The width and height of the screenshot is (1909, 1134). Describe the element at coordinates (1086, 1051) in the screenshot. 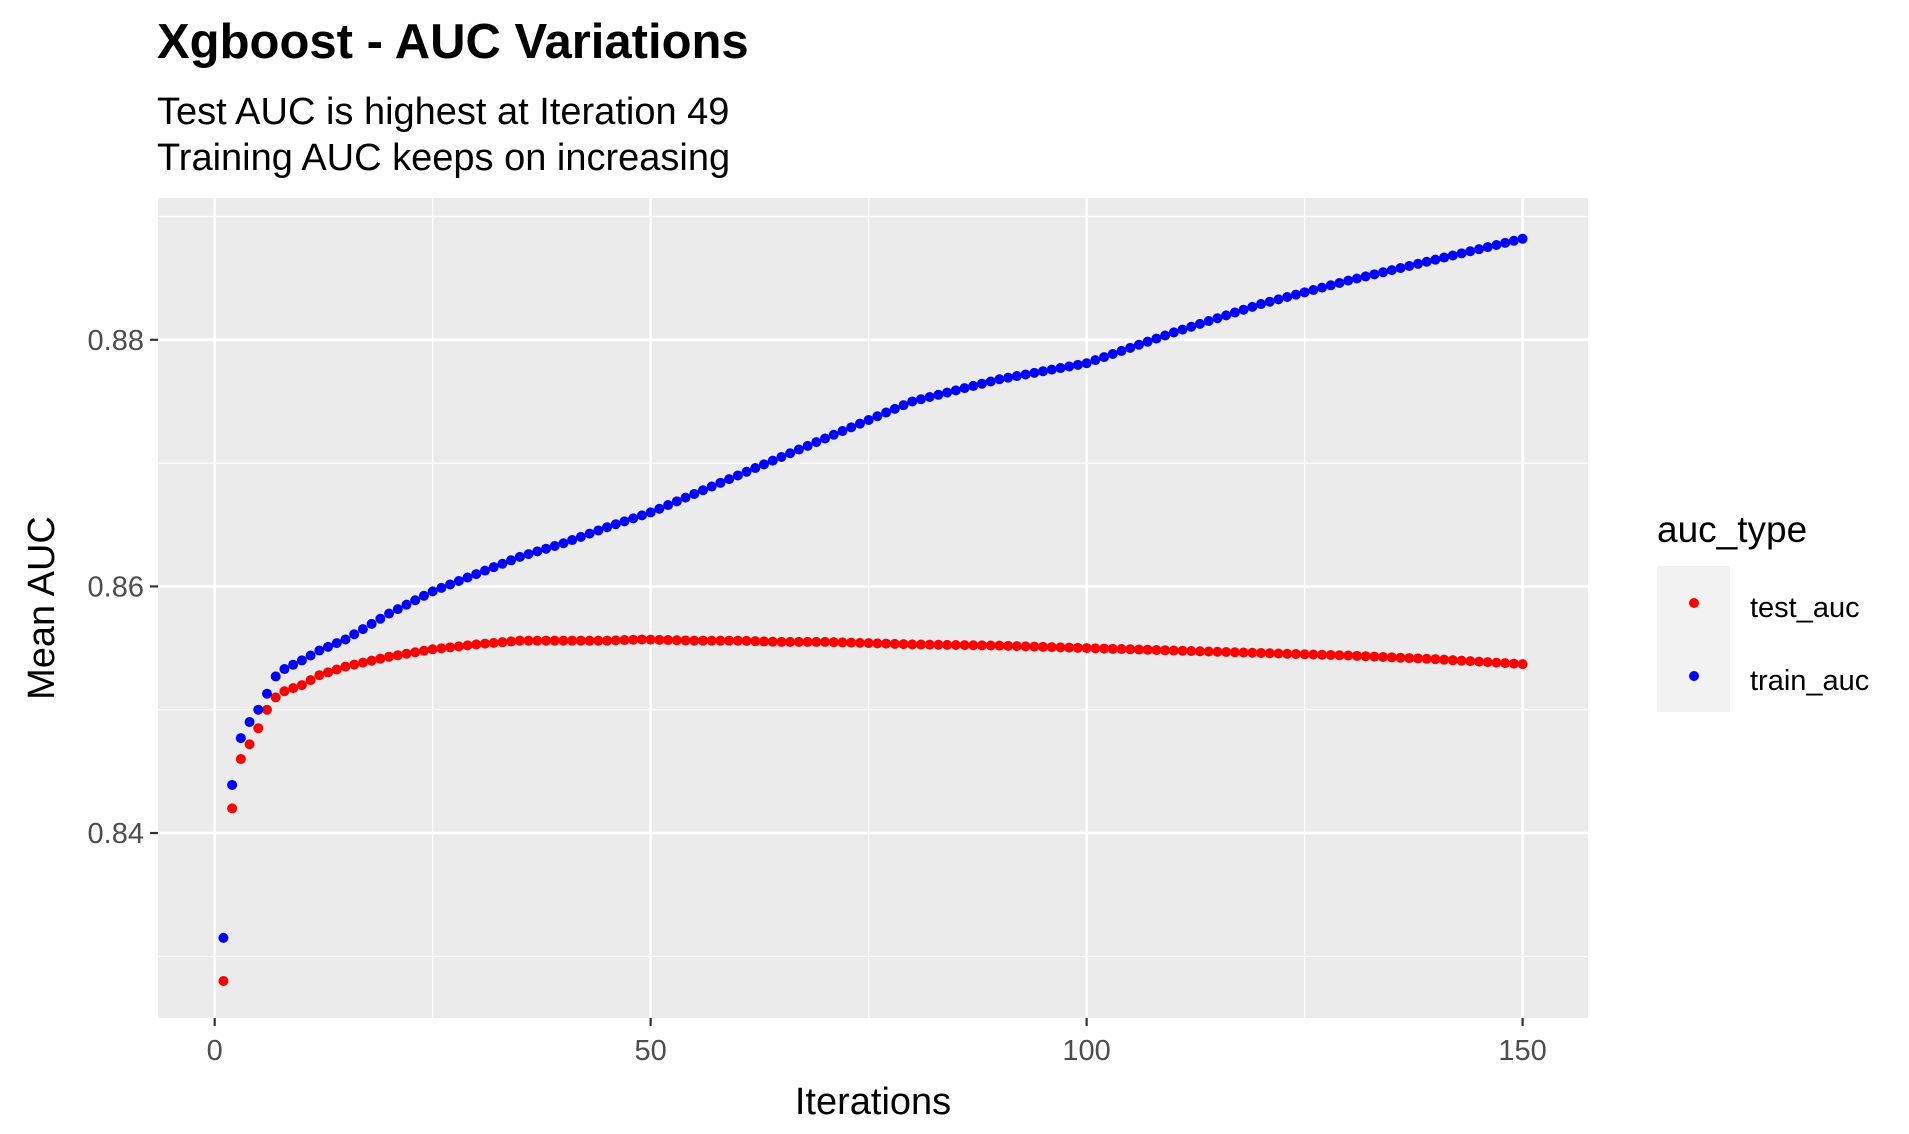

I see `x-tick-label: 100` at that location.